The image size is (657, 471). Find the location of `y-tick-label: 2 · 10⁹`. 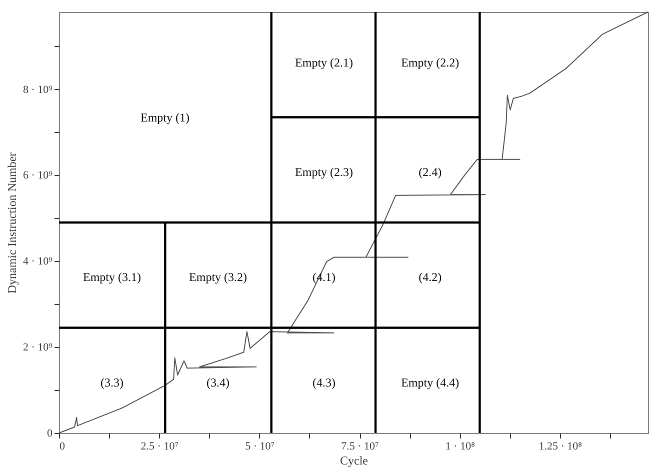

y-tick-label: 2 · 10⁹ is located at coordinates (38, 348).